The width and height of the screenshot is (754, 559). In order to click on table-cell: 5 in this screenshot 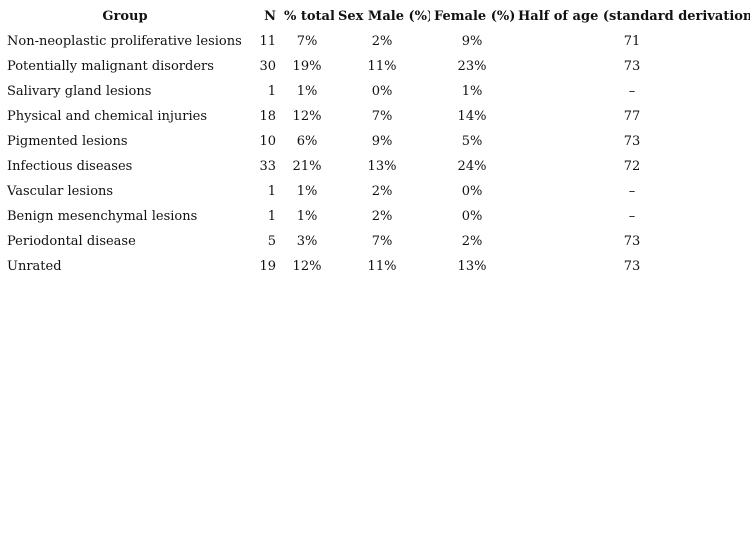, I will do `click(271, 241)`.